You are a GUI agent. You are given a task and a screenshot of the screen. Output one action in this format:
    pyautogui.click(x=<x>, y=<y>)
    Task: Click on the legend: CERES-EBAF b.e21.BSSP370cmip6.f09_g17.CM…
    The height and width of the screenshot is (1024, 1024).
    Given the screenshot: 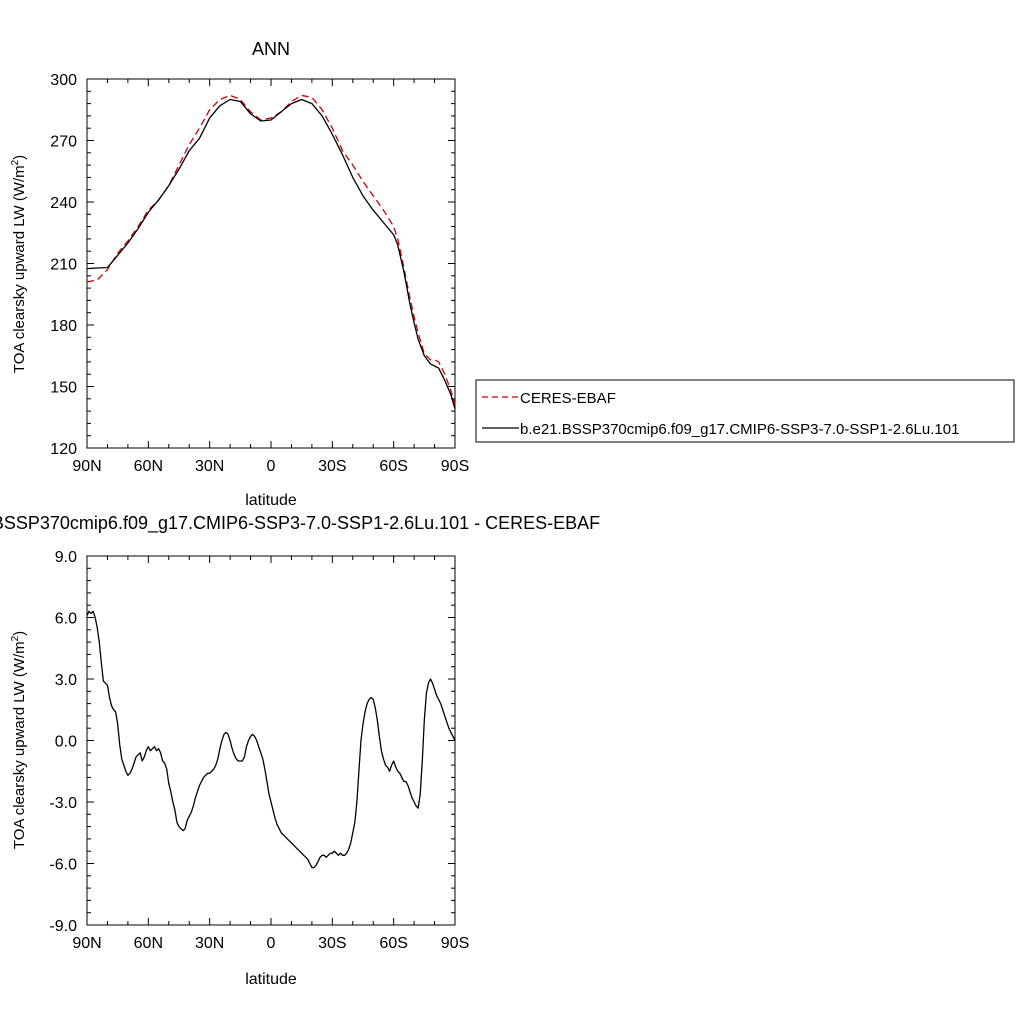 What is the action you would take?
    pyautogui.click(x=745, y=411)
    